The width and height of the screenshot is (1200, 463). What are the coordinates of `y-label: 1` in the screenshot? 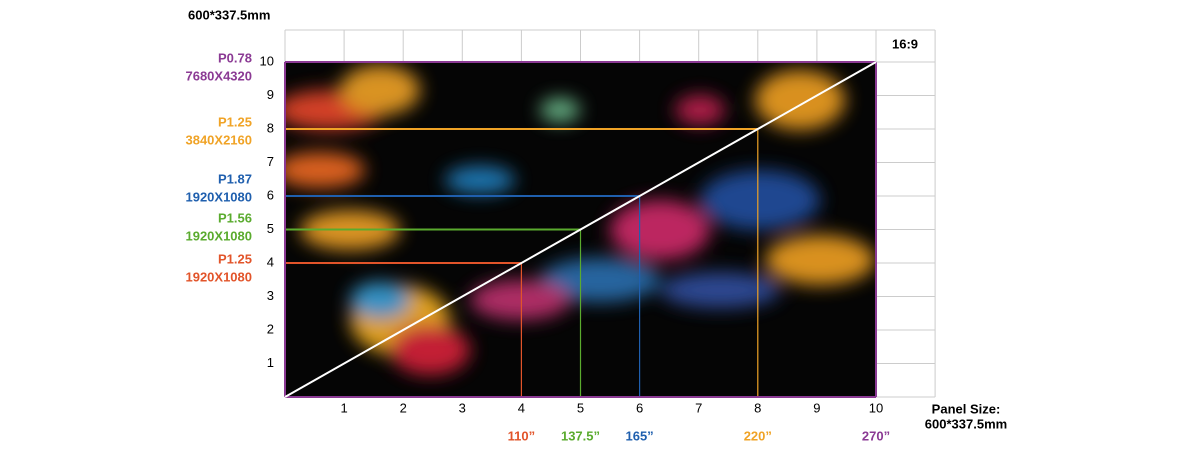 It's located at (270, 362).